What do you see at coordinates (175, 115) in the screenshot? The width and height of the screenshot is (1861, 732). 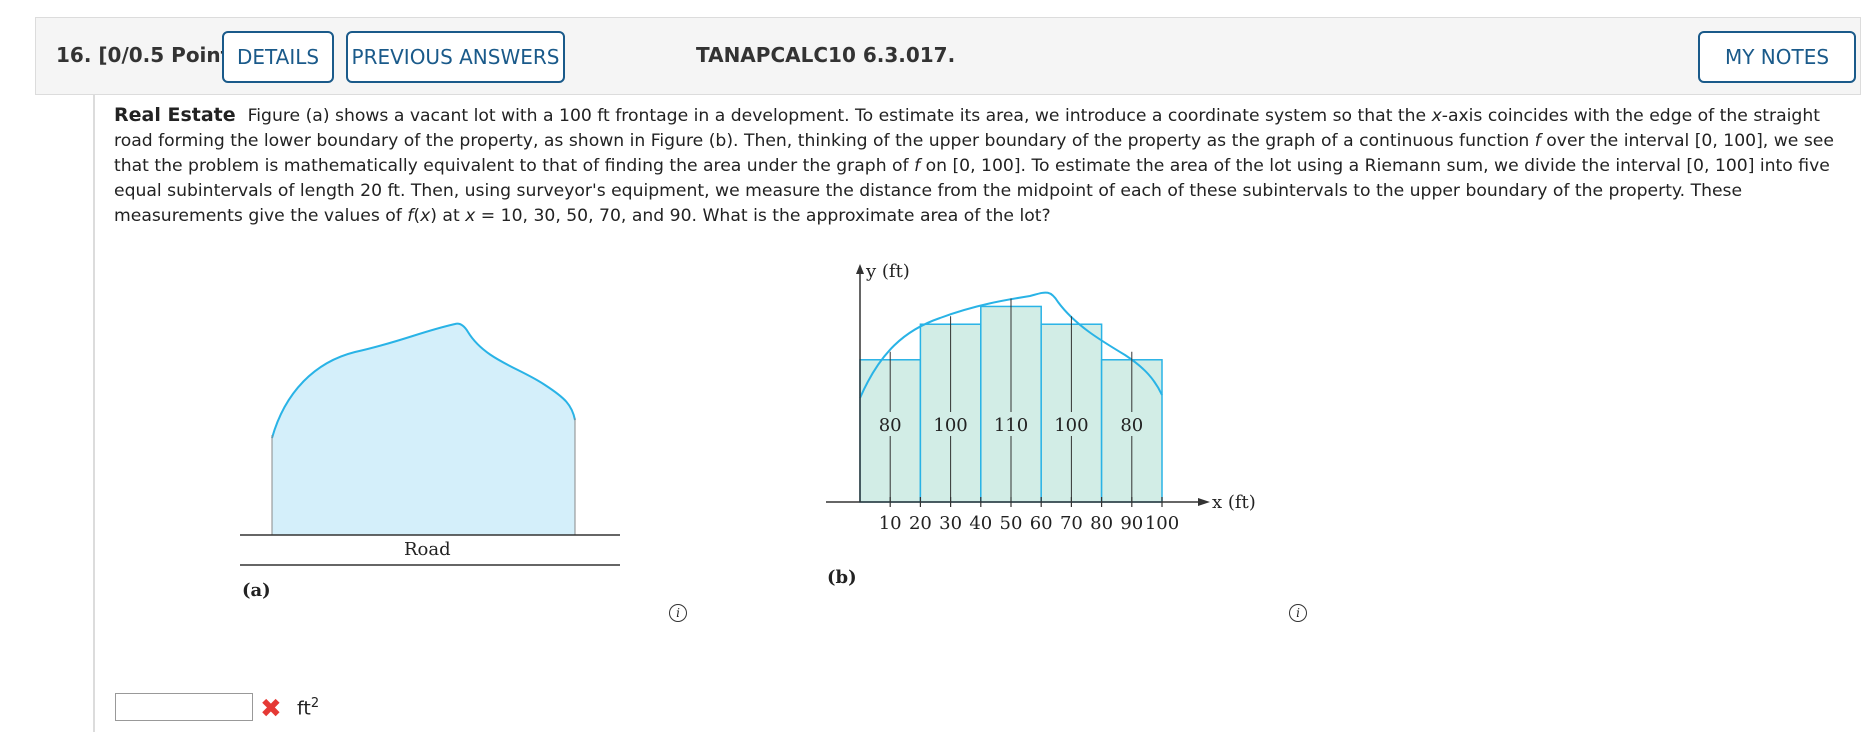 I see `problem-title: Real Estate` at bounding box center [175, 115].